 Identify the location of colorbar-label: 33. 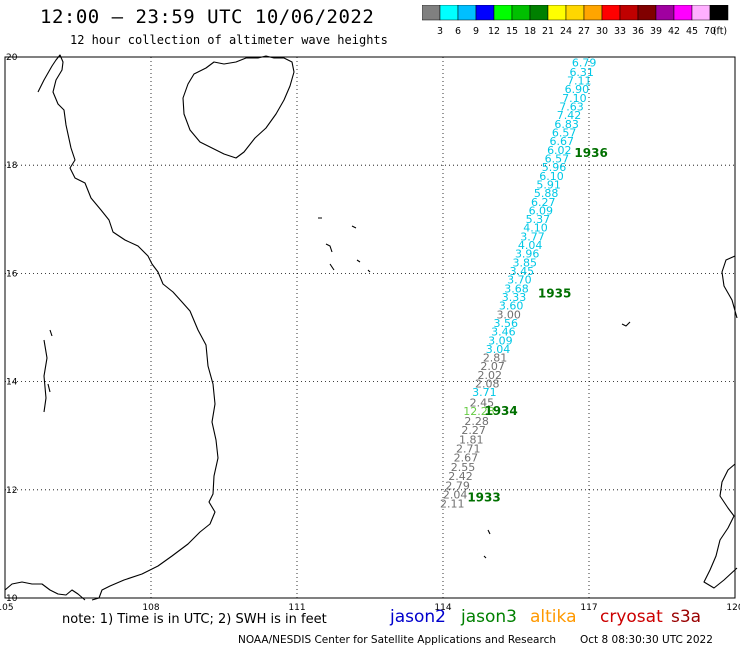
(620, 31).